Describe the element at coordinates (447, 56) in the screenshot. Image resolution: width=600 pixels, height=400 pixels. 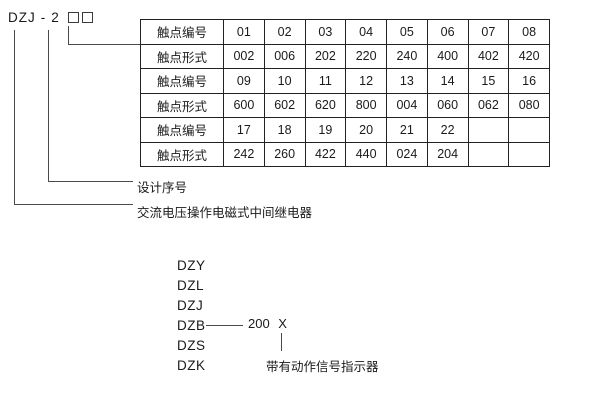
I see `data-cell: 400` at that location.